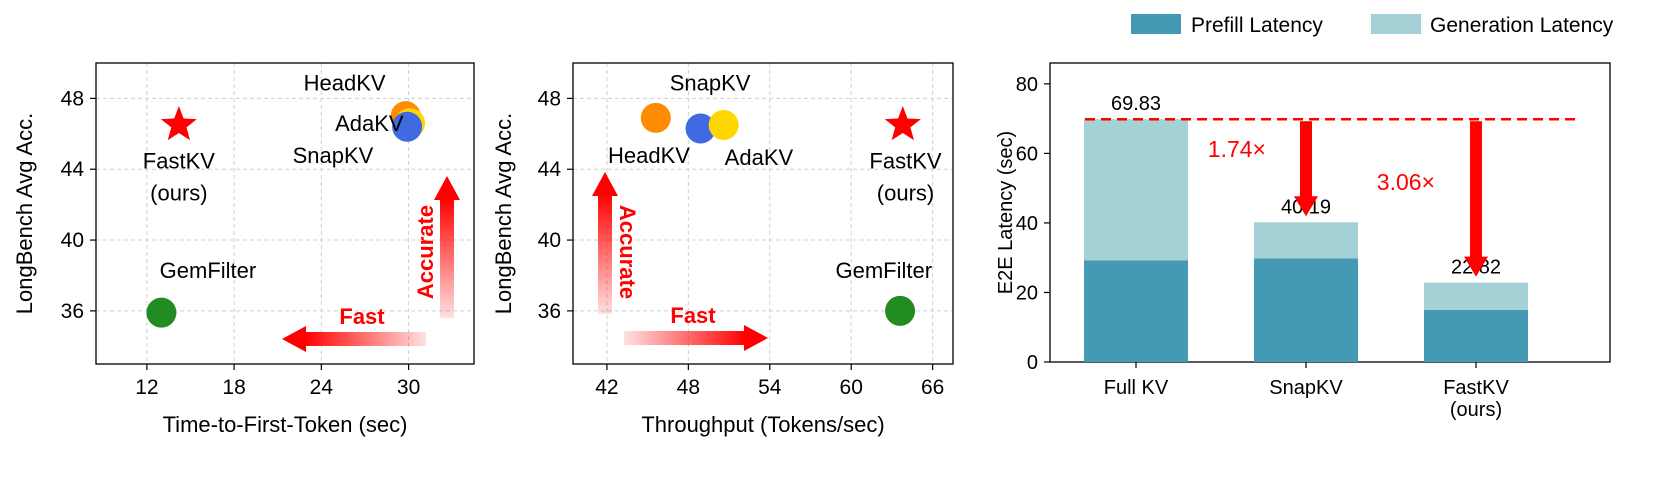 This screenshot has height=478, width=1670. Describe the element at coordinates (285, 424) in the screenshot. I see `x-axis-label: Time-to-First-Token (sec)` at that location.